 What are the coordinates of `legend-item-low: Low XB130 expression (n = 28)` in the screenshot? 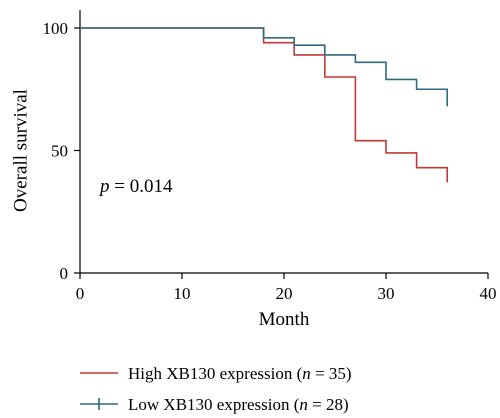 It's located at (214, 404).